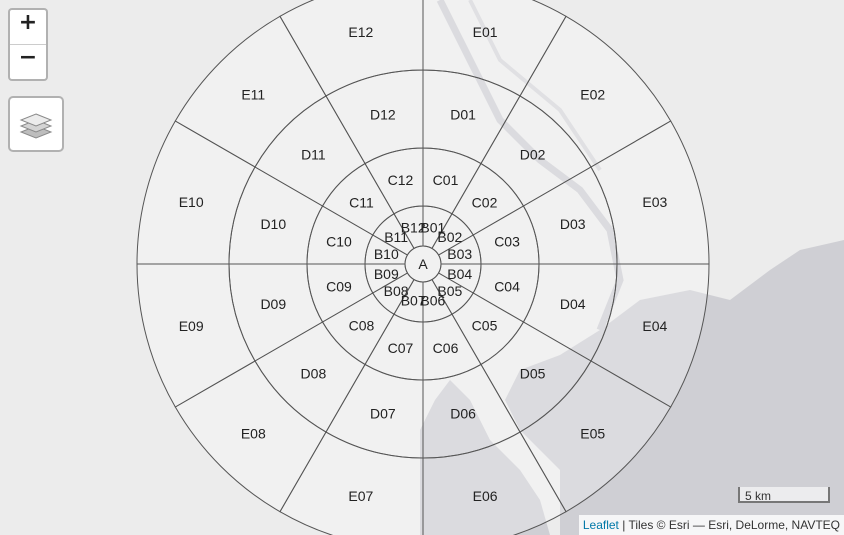  Describe the element at coordinates (449, 237) in the screenshot. I see `zone-label-B02: B02` at that location.